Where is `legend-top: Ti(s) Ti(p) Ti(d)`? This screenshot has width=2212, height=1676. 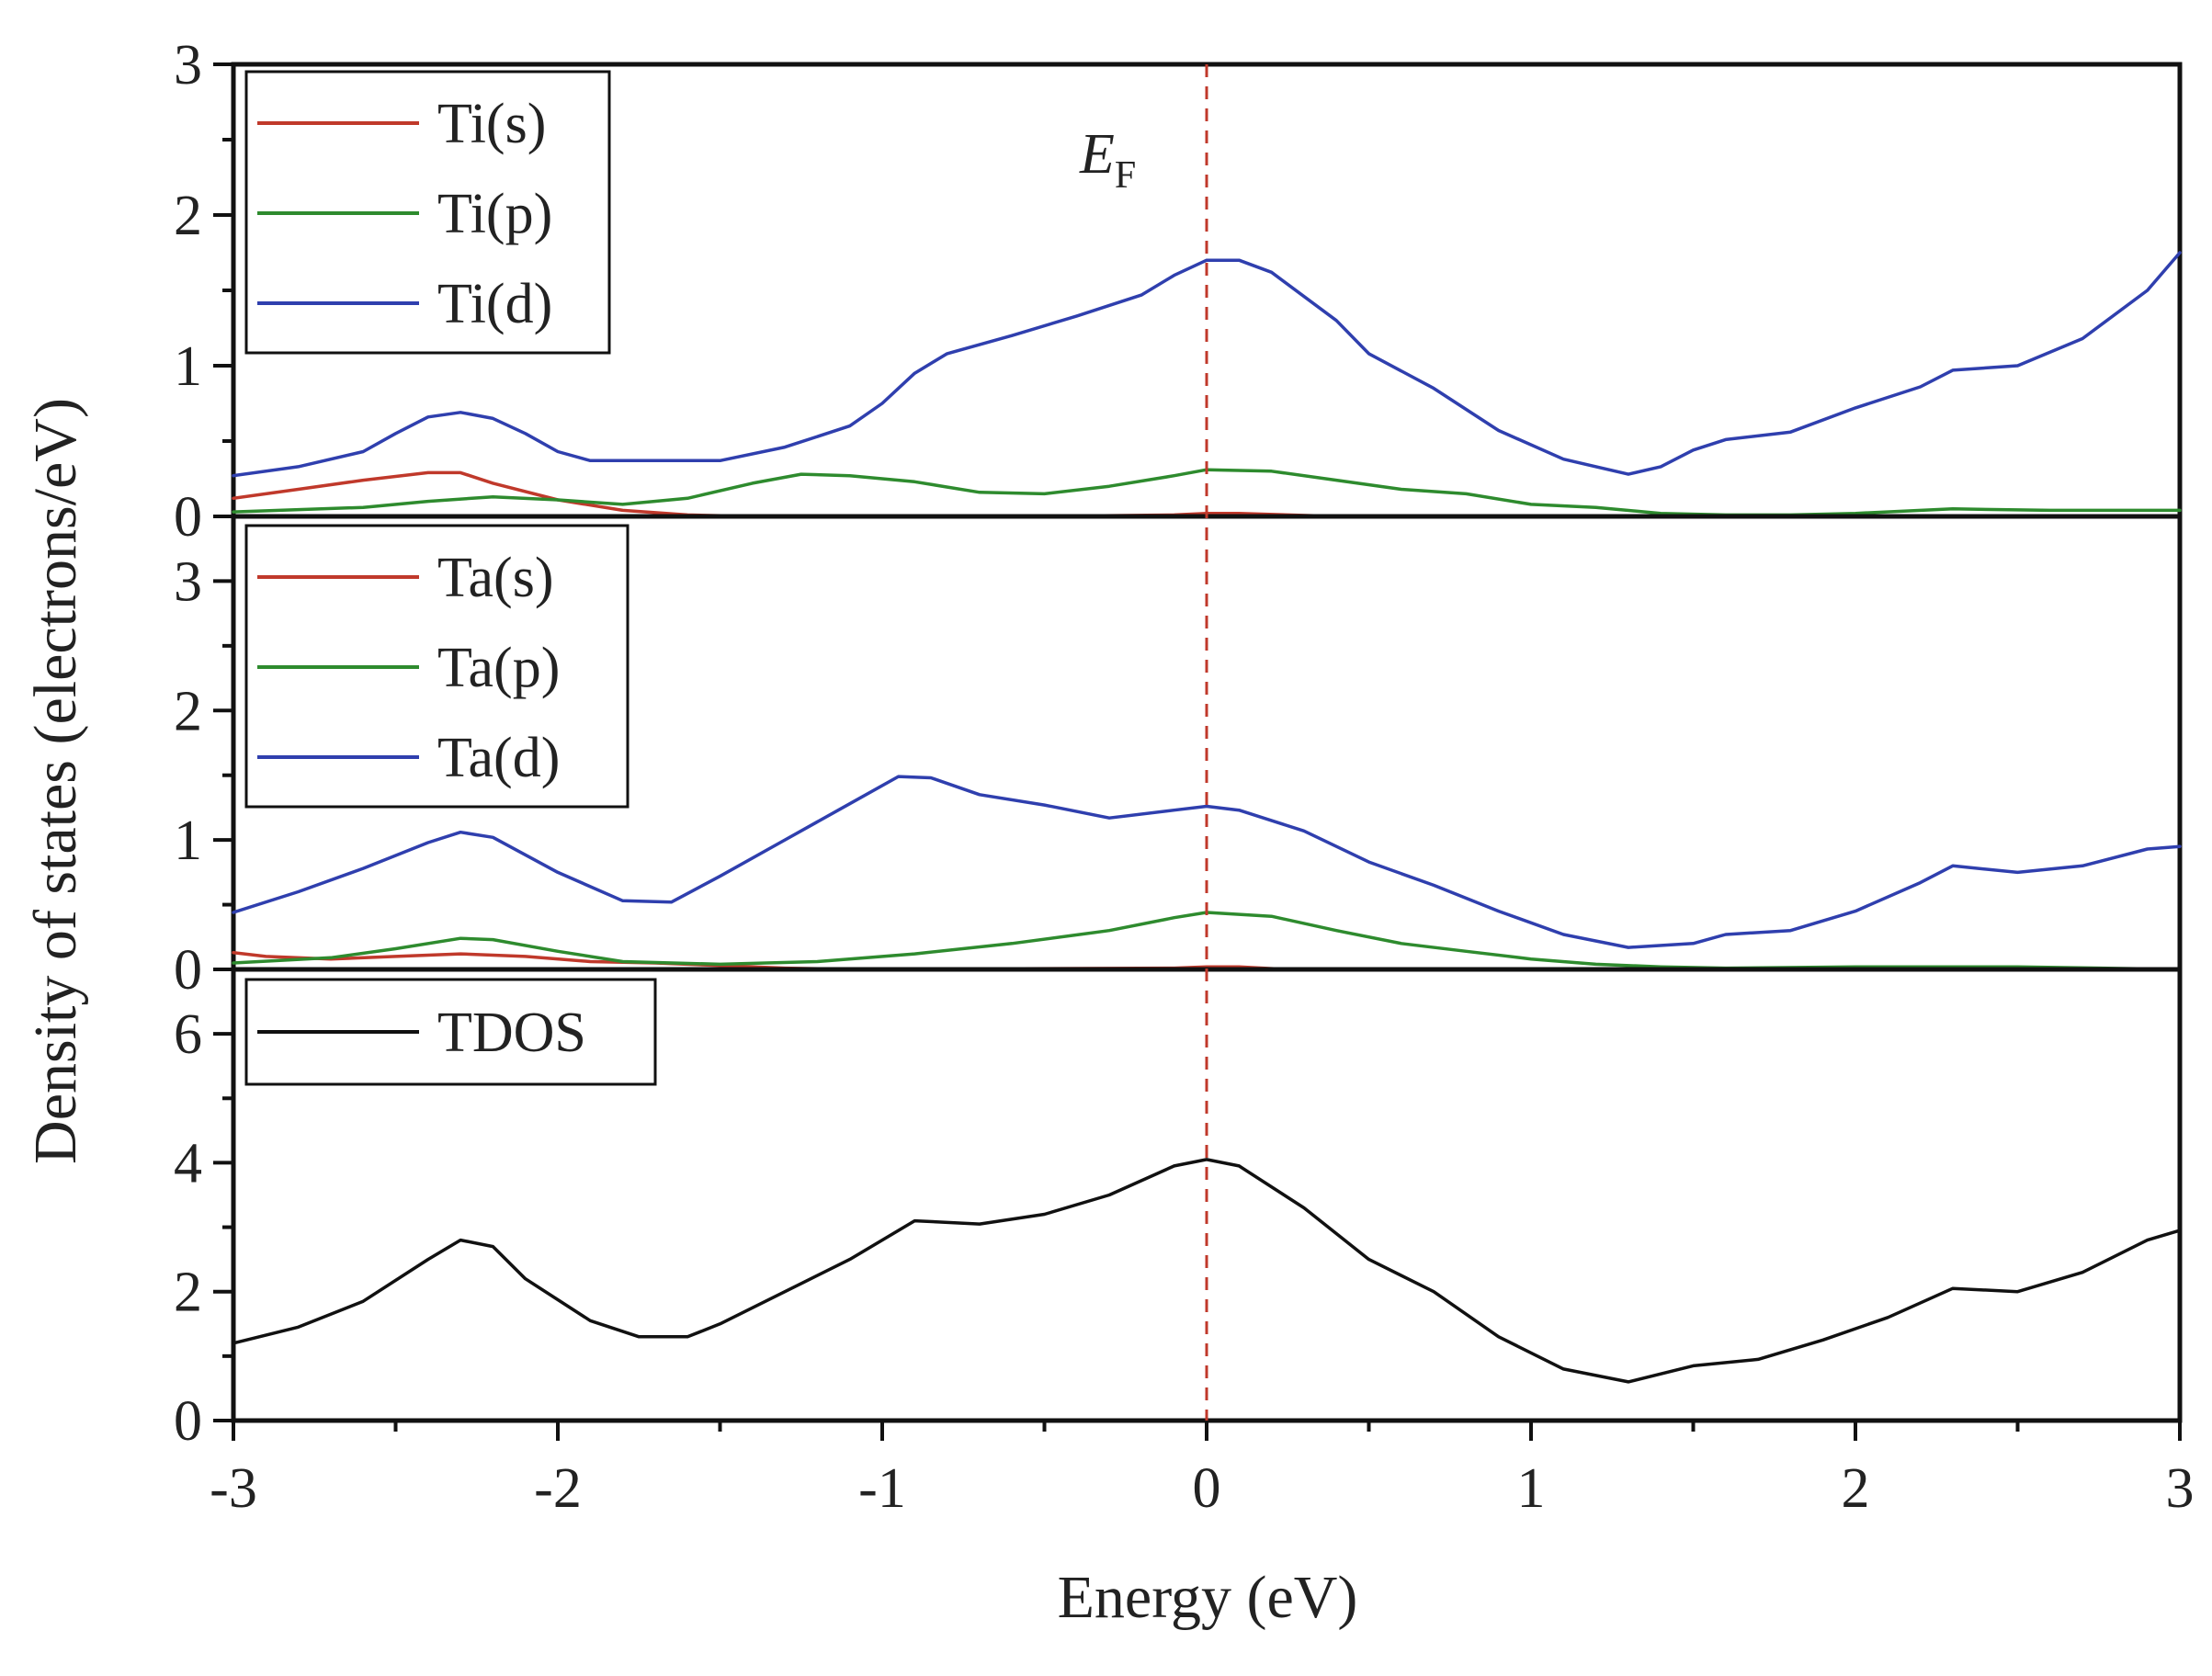
legend-top: Ti(s) Ti(p) Ti(d) is located at coordinates (427, 212).